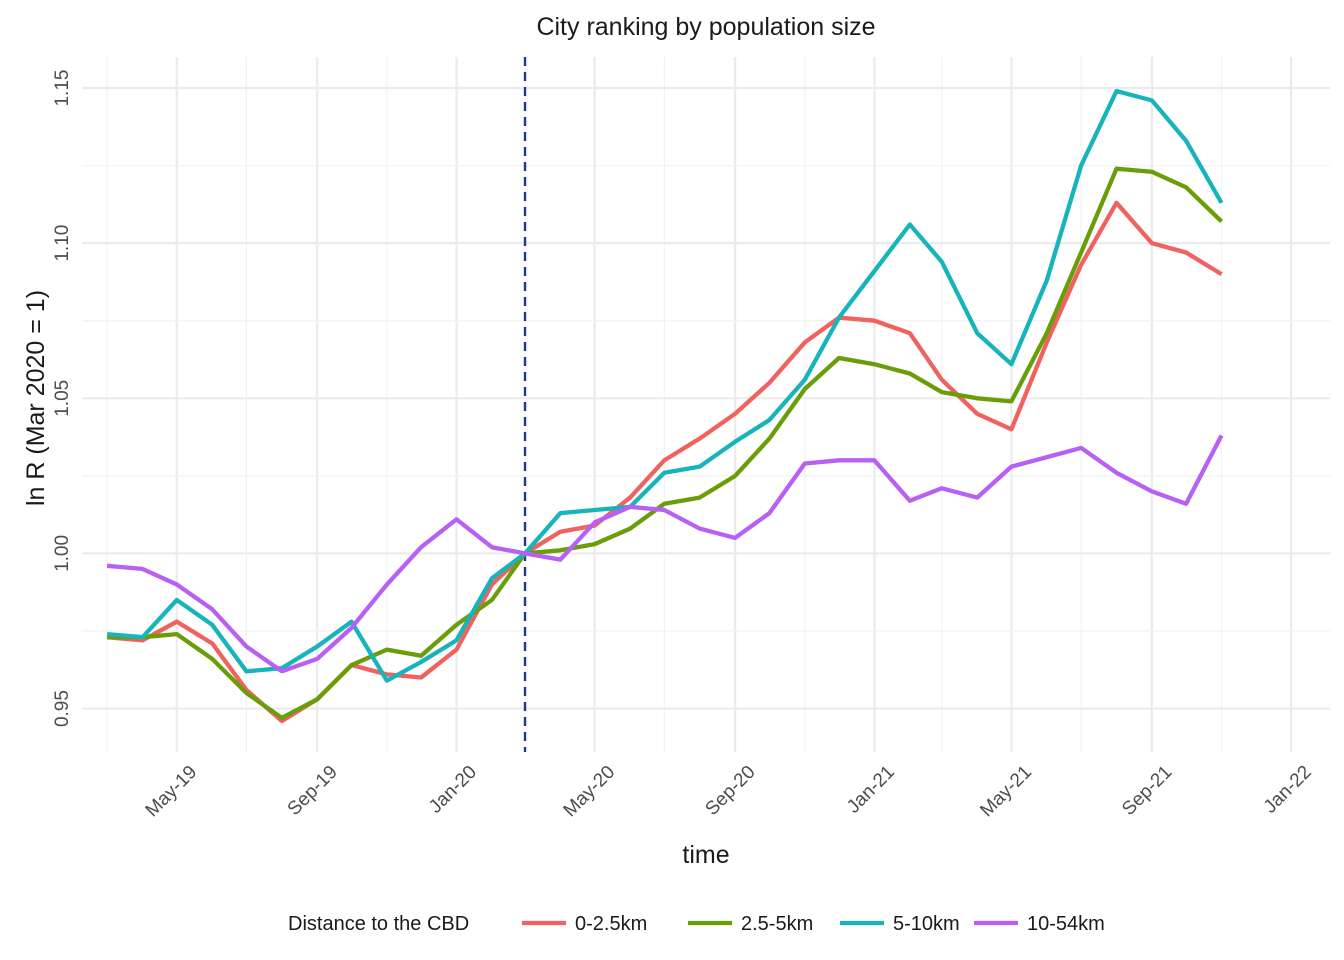 The image size is (1344, 960). What do you see at coordinates (926, 924) in the screenshot?
I see `legend-label-5-10km: 5-10km` at bounding box center [926, 924].